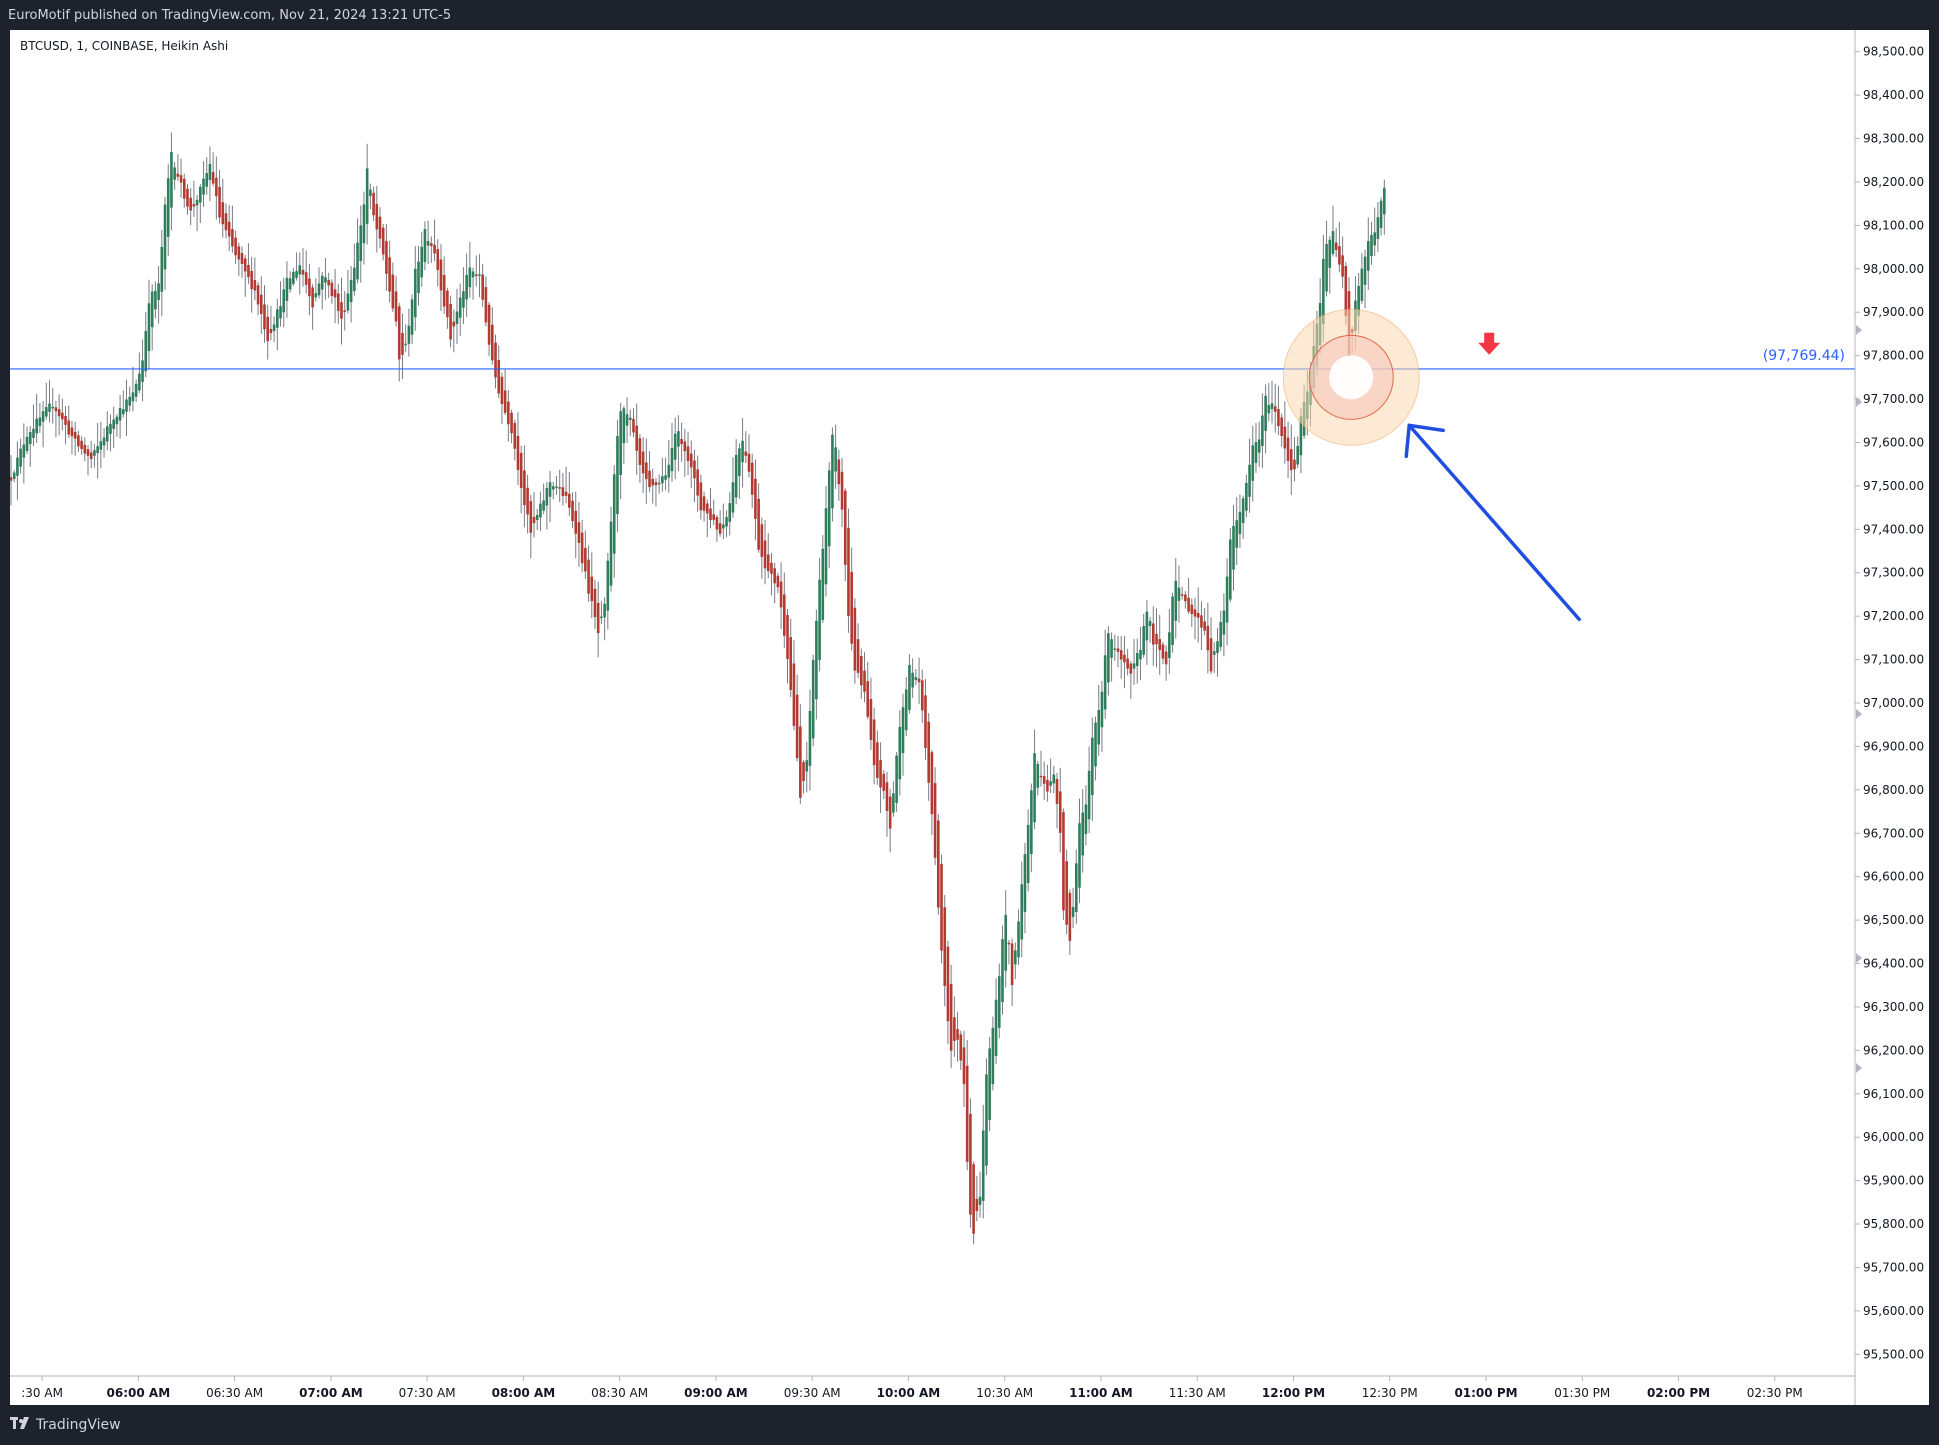  Describe the element at coordinates (1351, 377) in the screenshot. I see `highlight-circle-annotation` at that location.